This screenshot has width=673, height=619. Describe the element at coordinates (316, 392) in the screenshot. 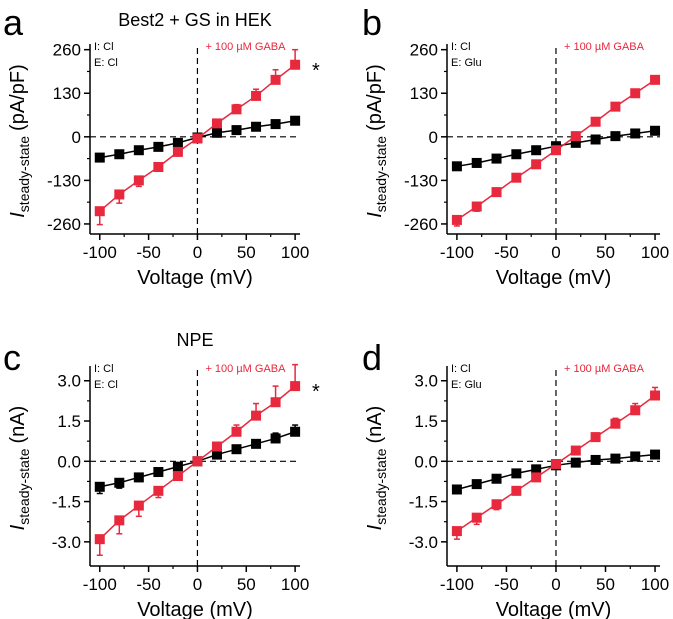

I see `significance-star: *` at that location.